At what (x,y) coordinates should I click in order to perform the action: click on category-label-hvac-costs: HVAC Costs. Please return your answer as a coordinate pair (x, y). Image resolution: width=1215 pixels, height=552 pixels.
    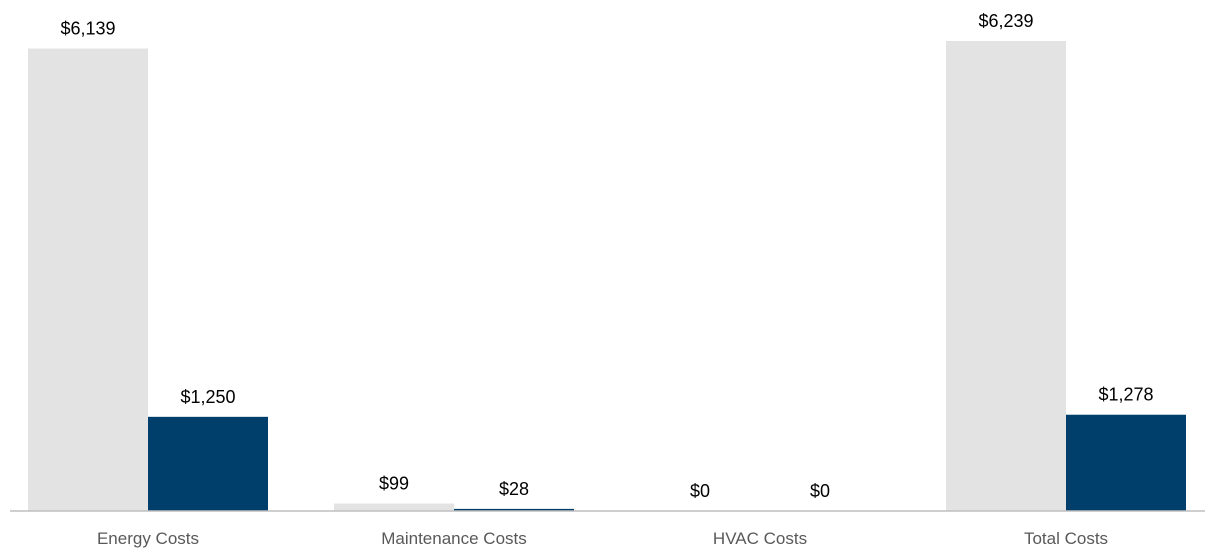
    Looking at the image, I should click on (760, 538).